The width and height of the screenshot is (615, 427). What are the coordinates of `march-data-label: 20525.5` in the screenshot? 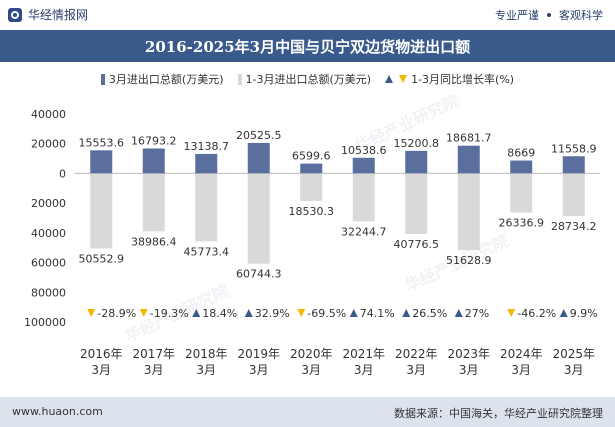 It's located at (259, 135).